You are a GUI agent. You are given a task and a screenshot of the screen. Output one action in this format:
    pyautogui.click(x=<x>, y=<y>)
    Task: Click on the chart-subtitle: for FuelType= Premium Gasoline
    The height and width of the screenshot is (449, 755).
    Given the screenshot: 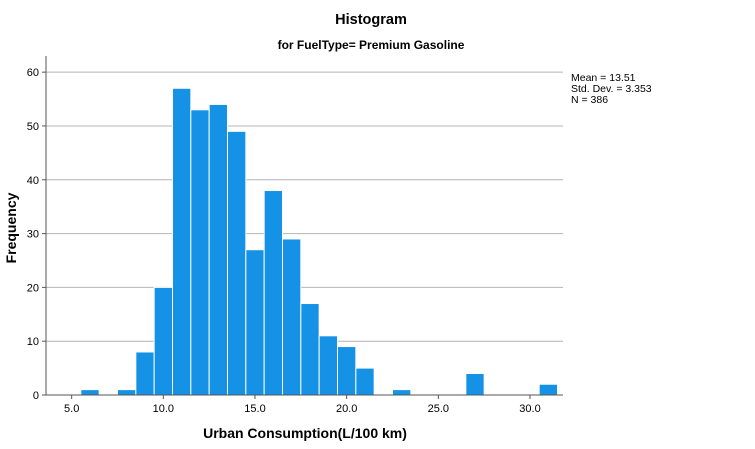 What is the action you would take?
    pyautogui.click(x=371, y=45)
    